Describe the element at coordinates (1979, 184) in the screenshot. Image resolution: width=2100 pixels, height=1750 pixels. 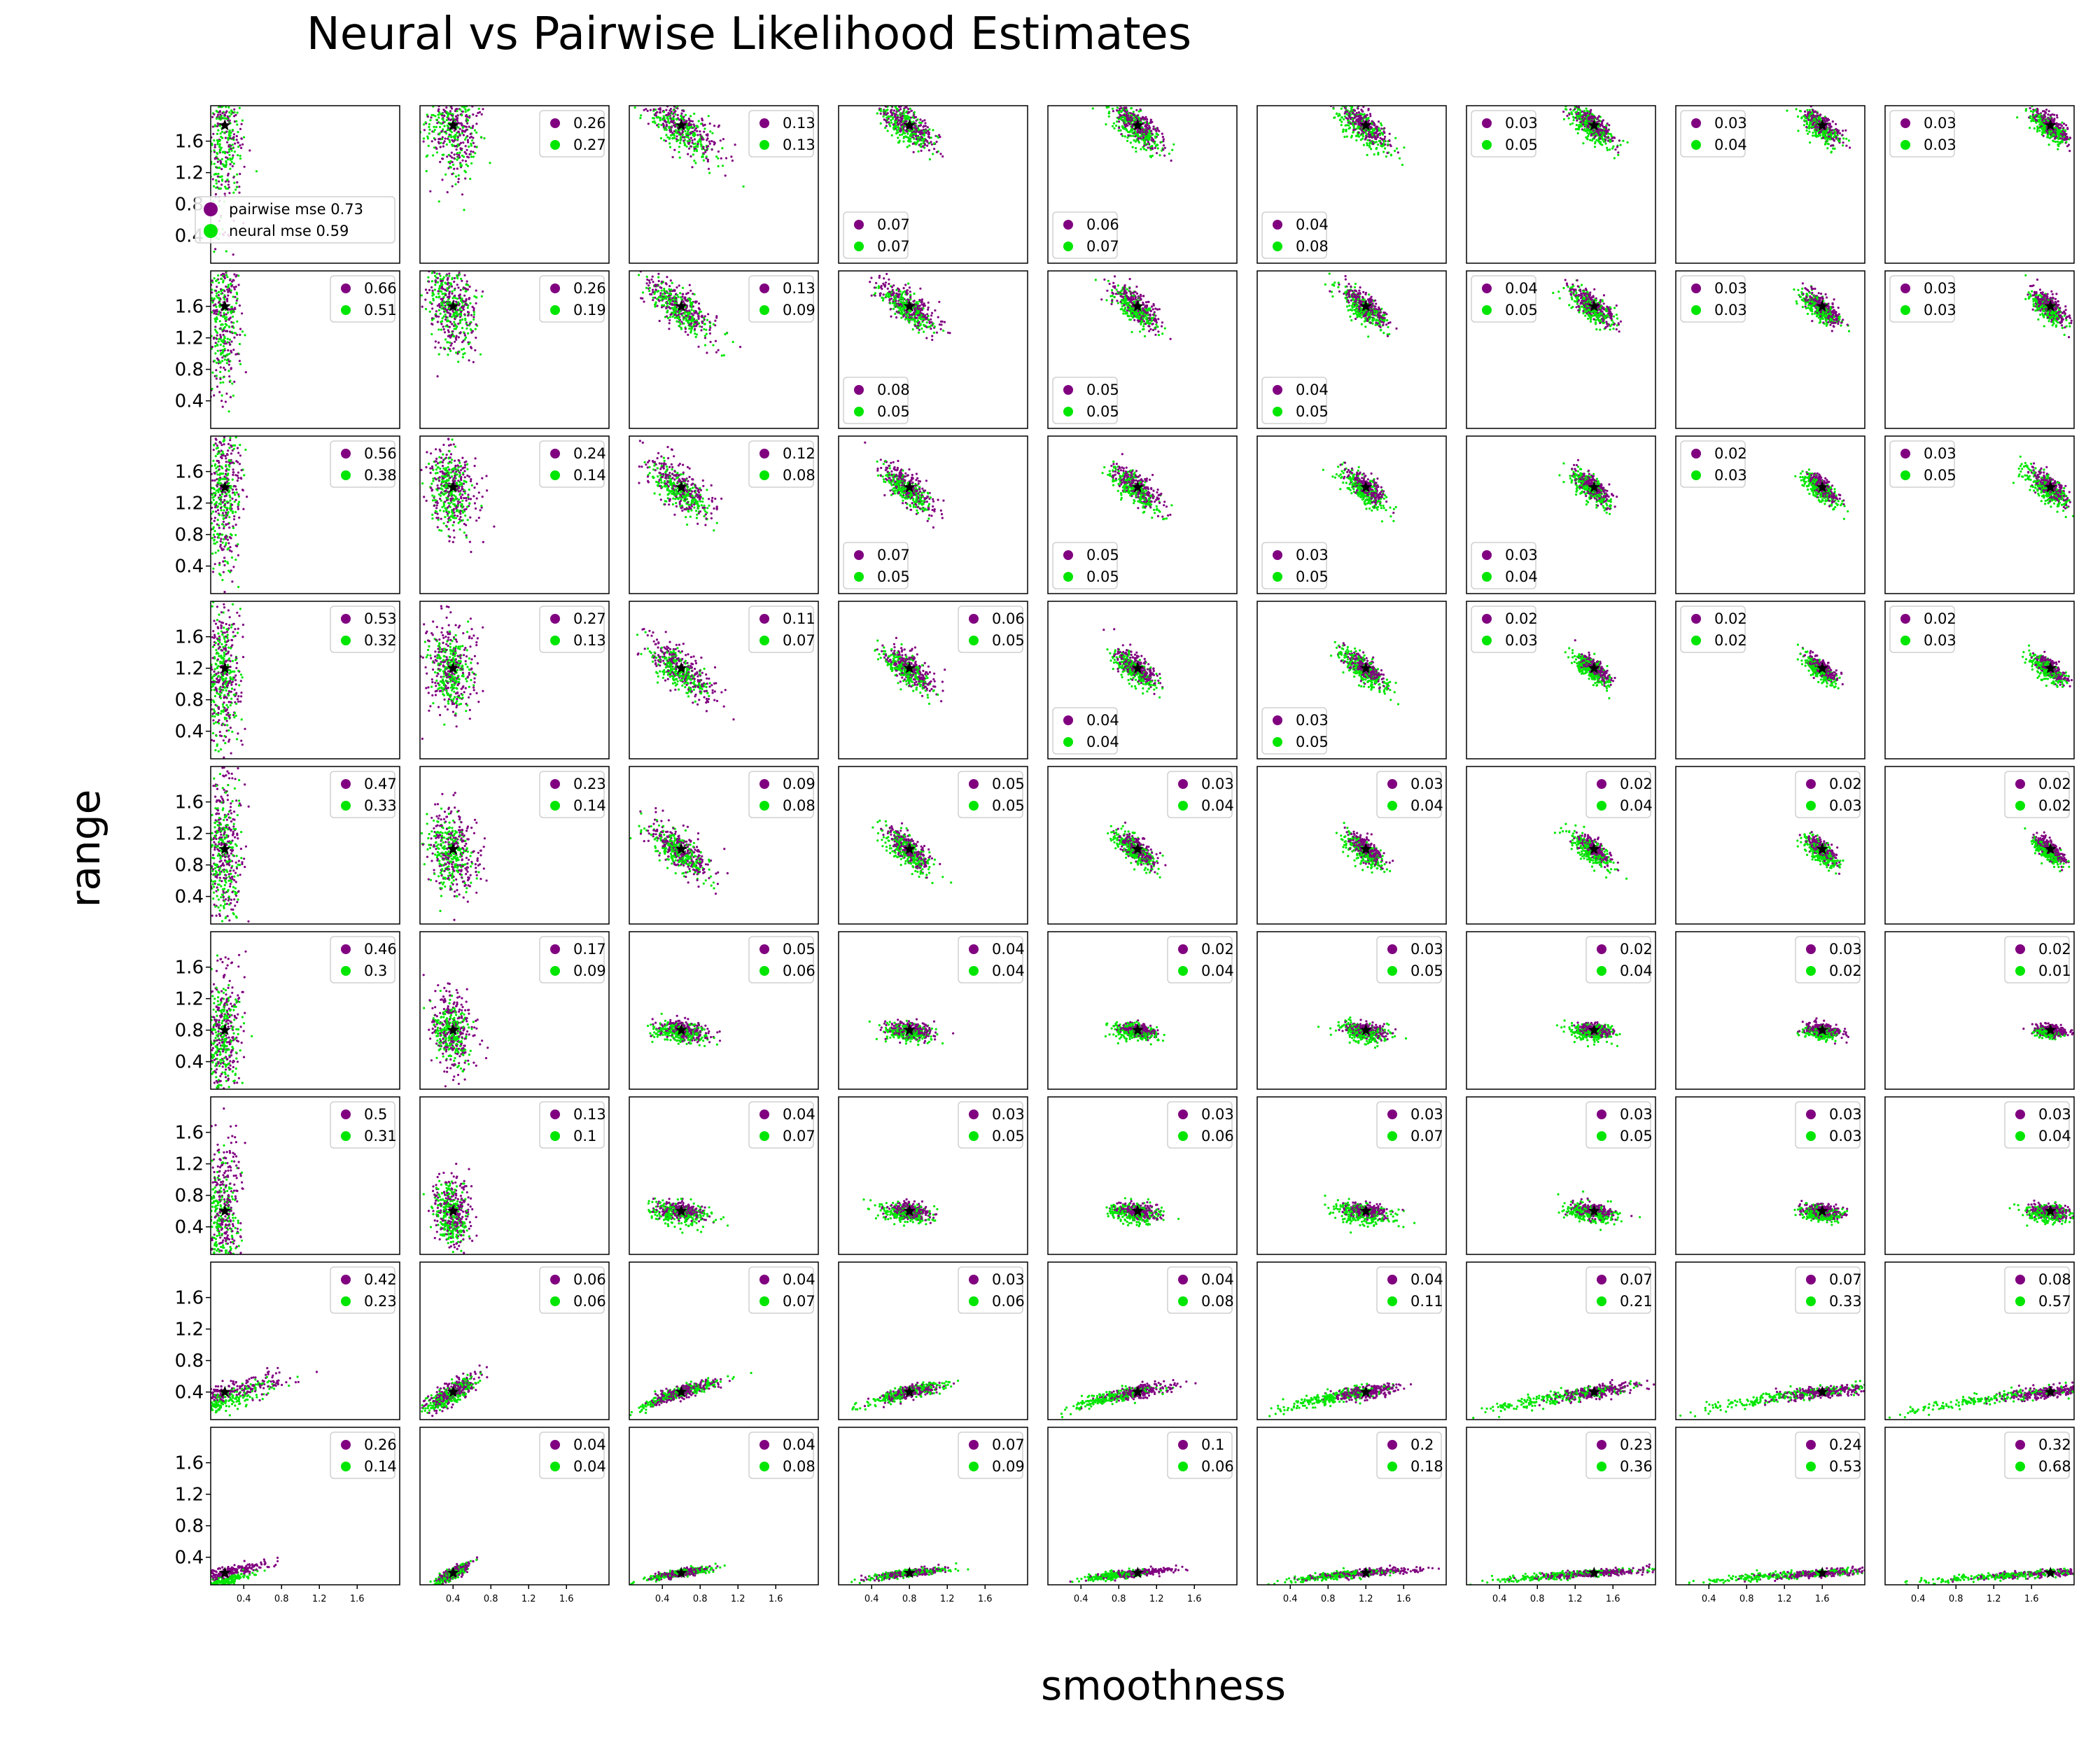
I see `plot-frame` at that location.